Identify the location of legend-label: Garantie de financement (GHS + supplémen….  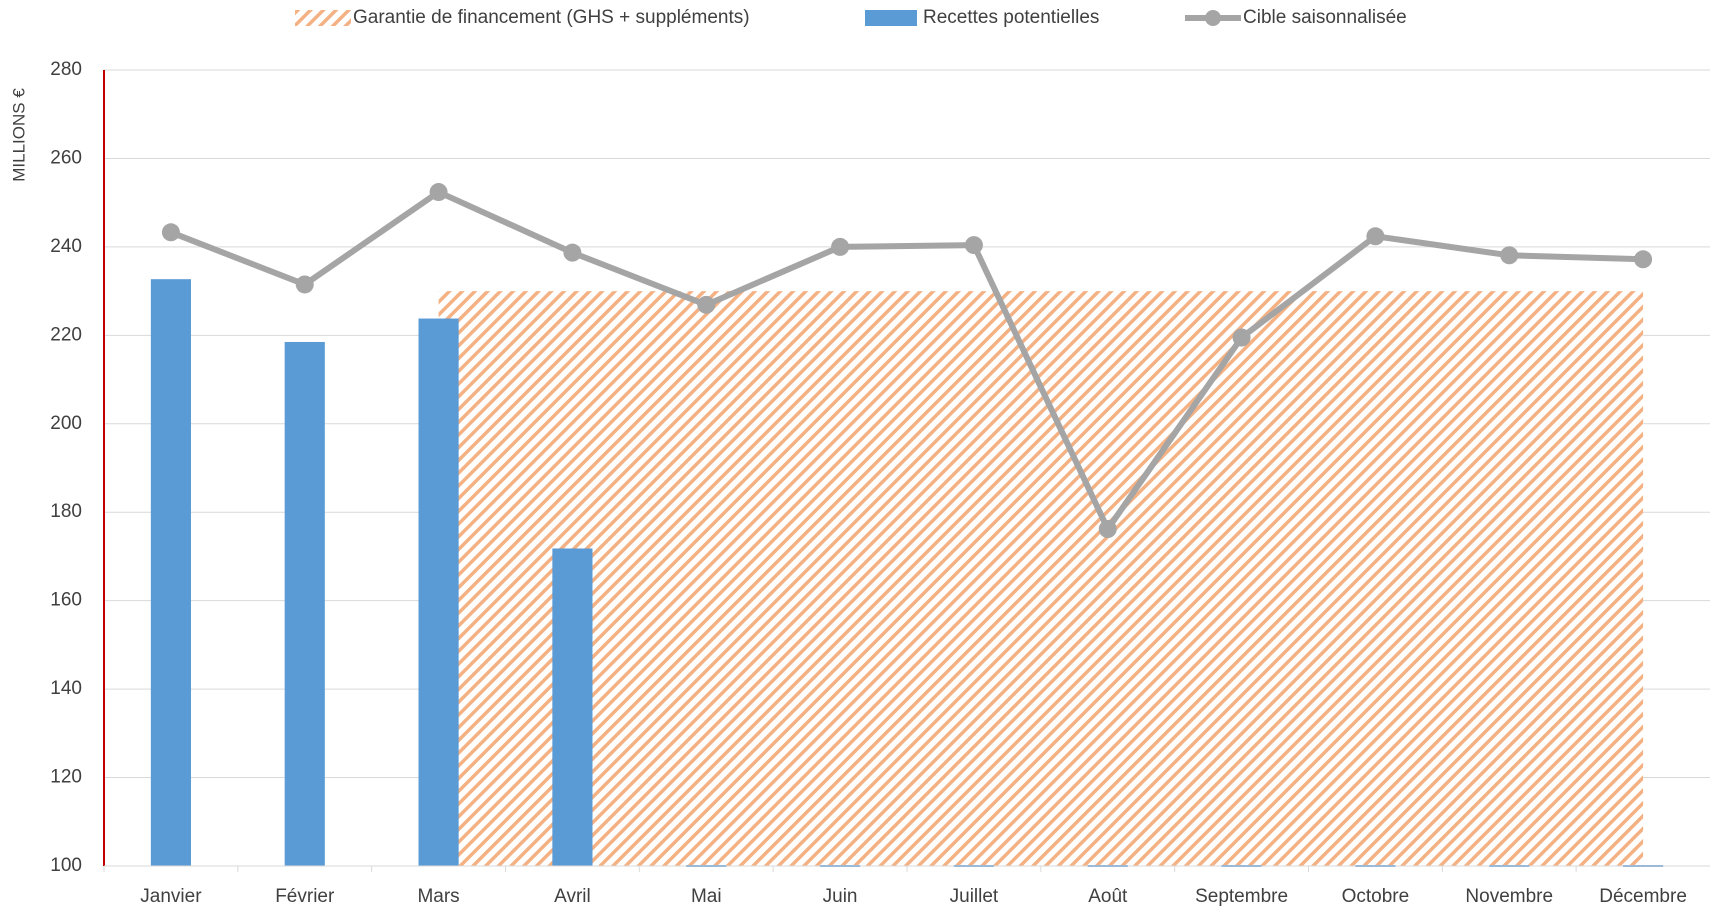
(551, 17).